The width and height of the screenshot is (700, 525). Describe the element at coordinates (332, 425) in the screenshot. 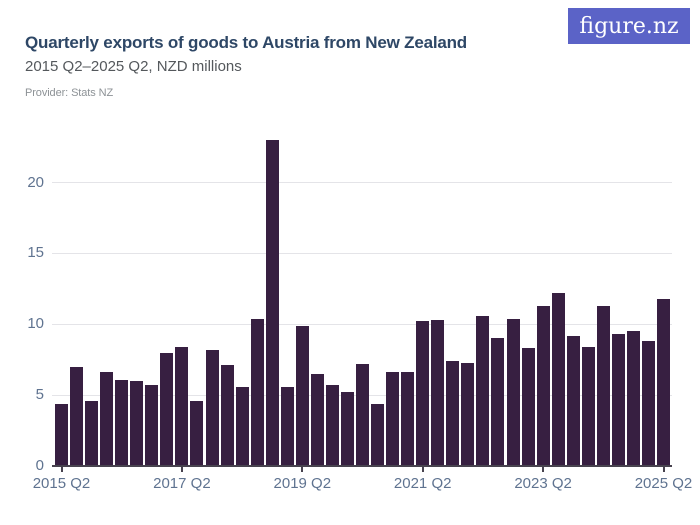

I see `bar-2019-q4` at that location.